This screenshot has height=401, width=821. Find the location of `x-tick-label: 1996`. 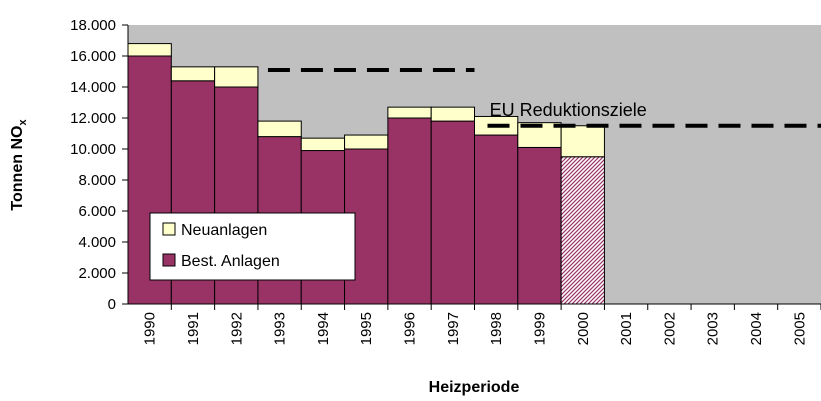

x-tick-label: 1996 is located at coordinates (410, 328).